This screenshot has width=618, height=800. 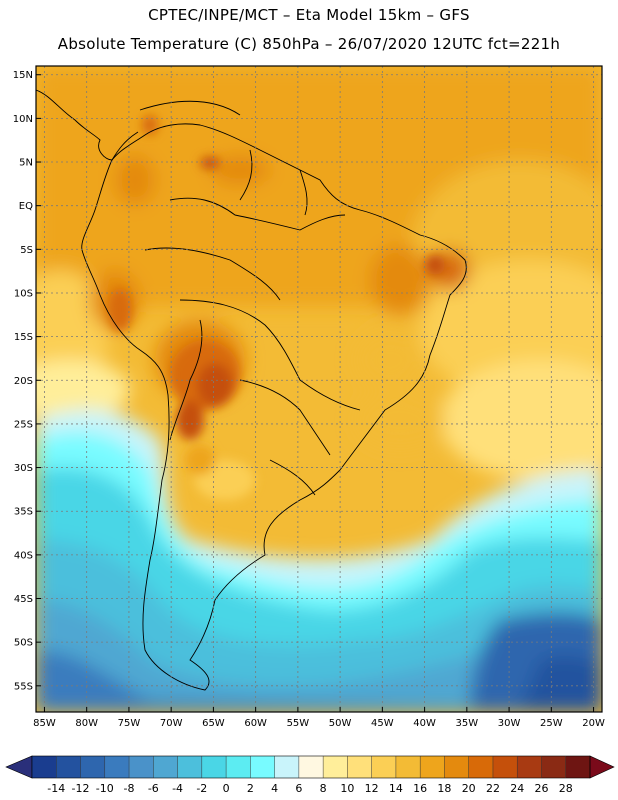 What do you see at coordinates (86, 723) in the screenshot?
I see `lon-label: 80W` at bounding box center [86, 723].